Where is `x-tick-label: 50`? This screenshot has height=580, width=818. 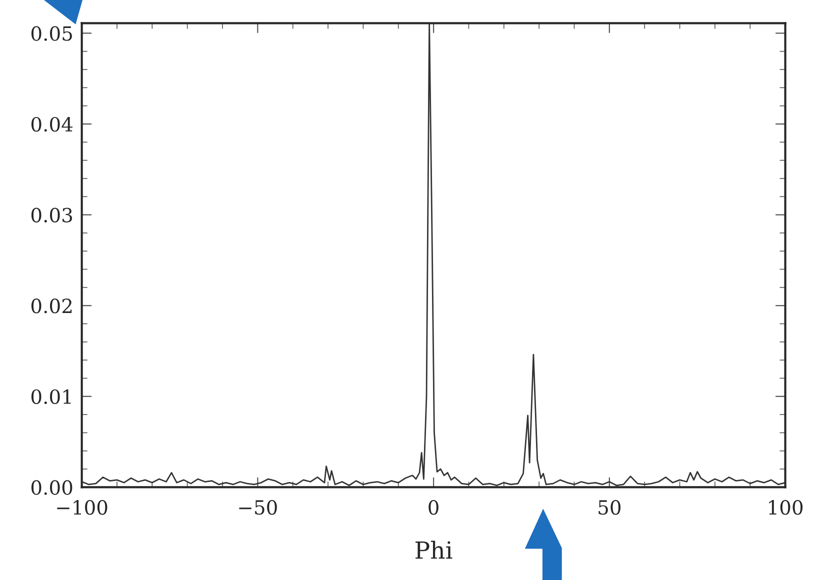 x-tick-label: 50 is located at coordinates (609, 507).